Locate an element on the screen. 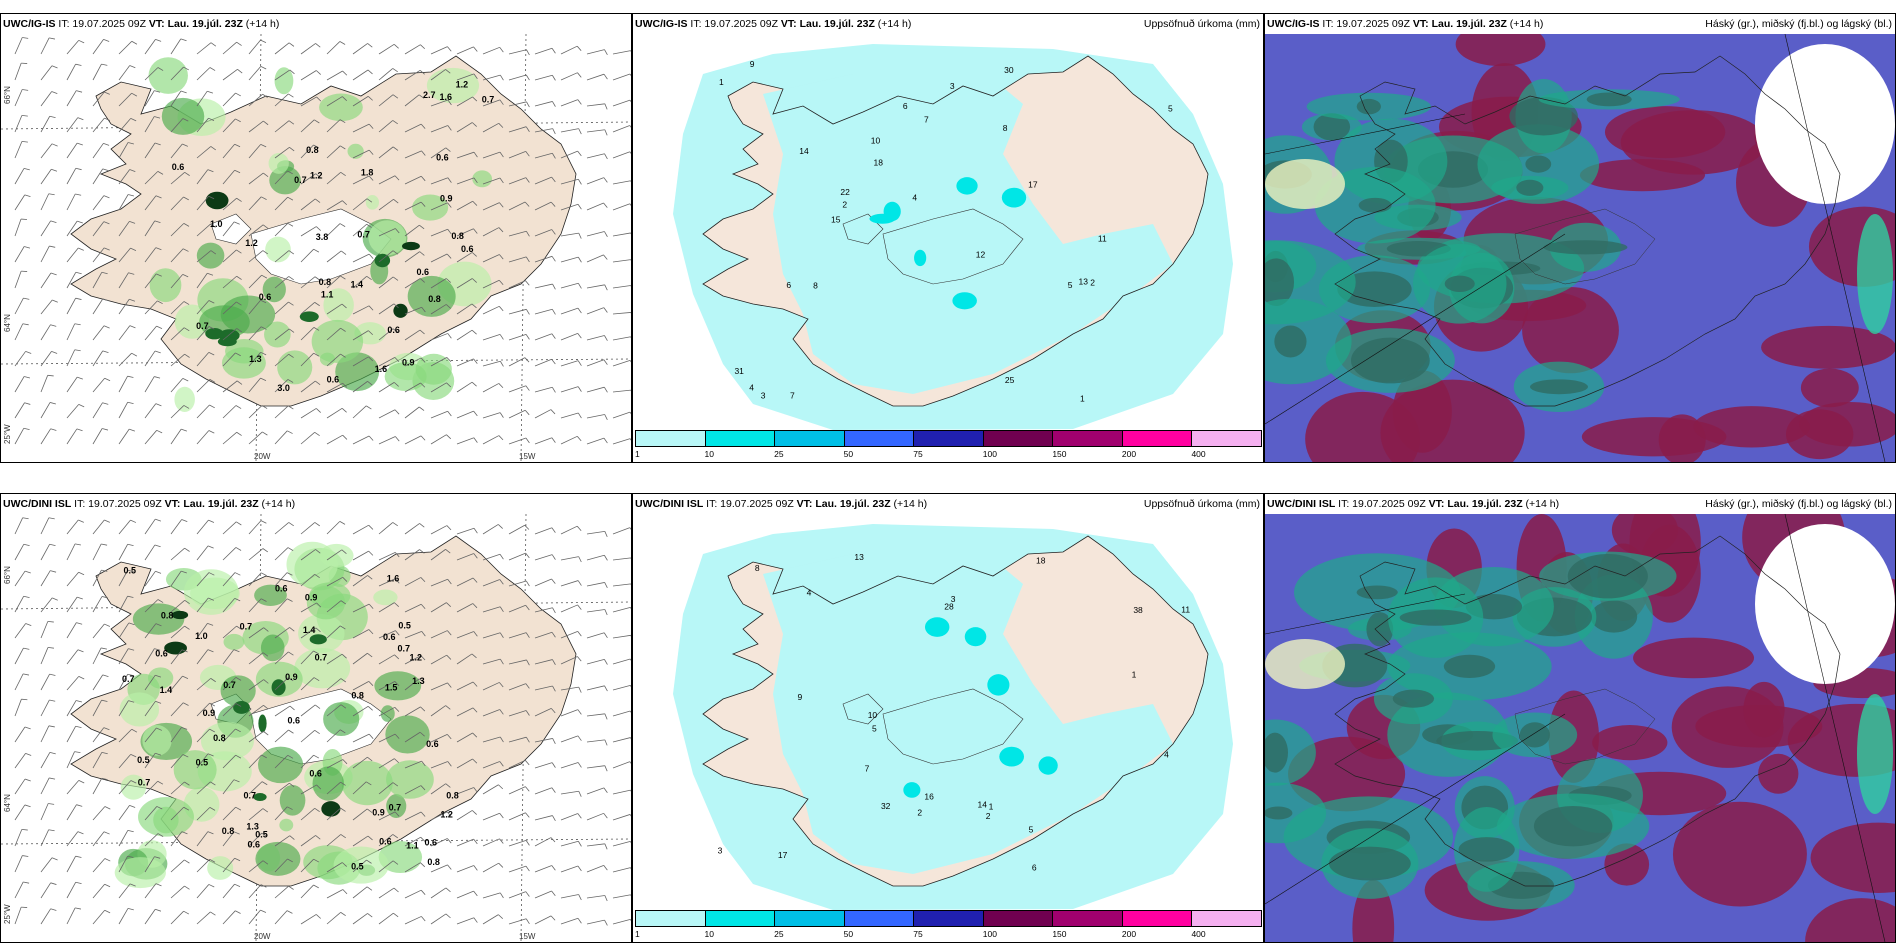 The height and width of the screenshot is (950, 1900). colorbar-tick-label: 200 is located at coordinates (1129, 934).